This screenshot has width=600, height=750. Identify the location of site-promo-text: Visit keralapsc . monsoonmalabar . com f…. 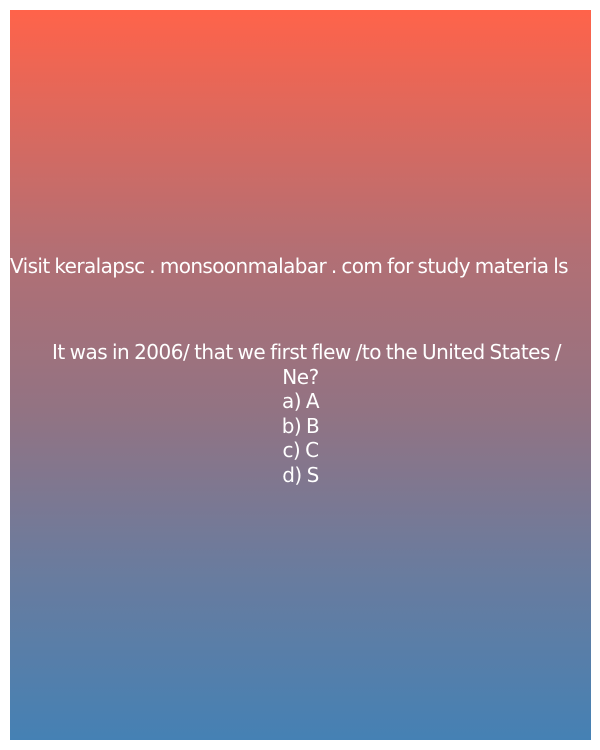
(289, 266).